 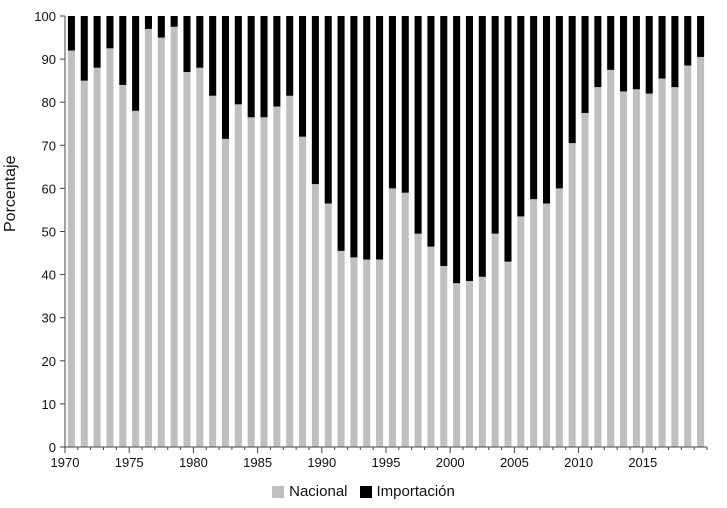 I want to click on bar-importacion-1998, so click(x=431, y=131).